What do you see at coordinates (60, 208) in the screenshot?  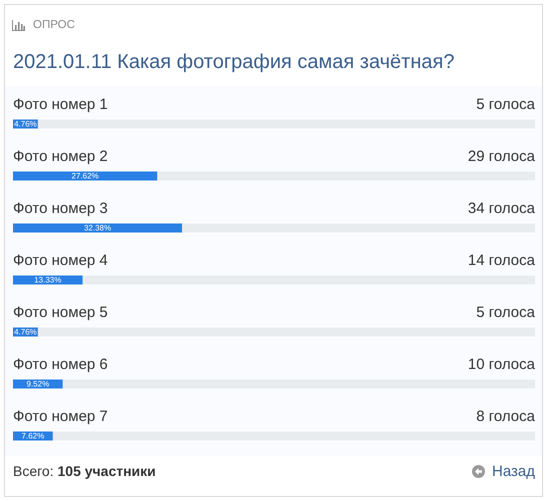 I see `y-tick-label: Фото номер 3` at bounding box center [60, 208].